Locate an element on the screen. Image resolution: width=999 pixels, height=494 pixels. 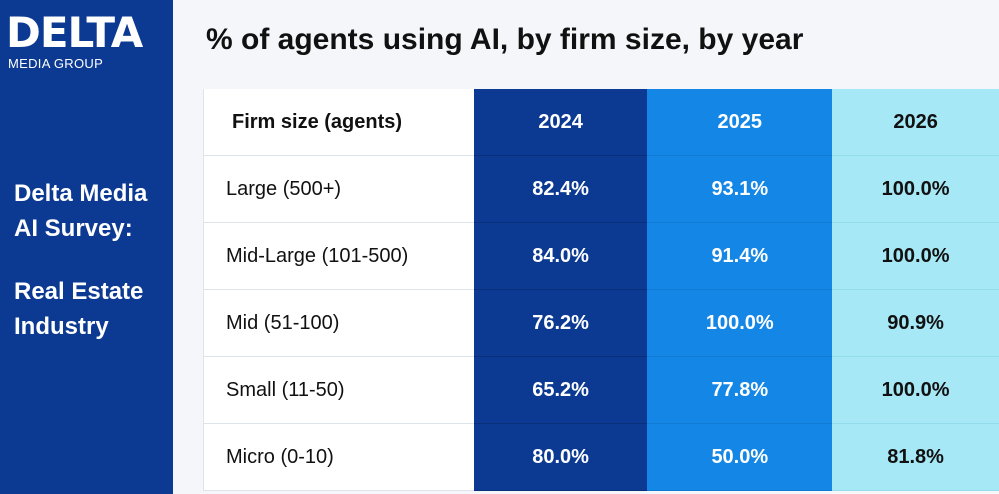
table-header-row: Firm size (agents) 2024 2025 2026 is located at coordinates (600, 122).